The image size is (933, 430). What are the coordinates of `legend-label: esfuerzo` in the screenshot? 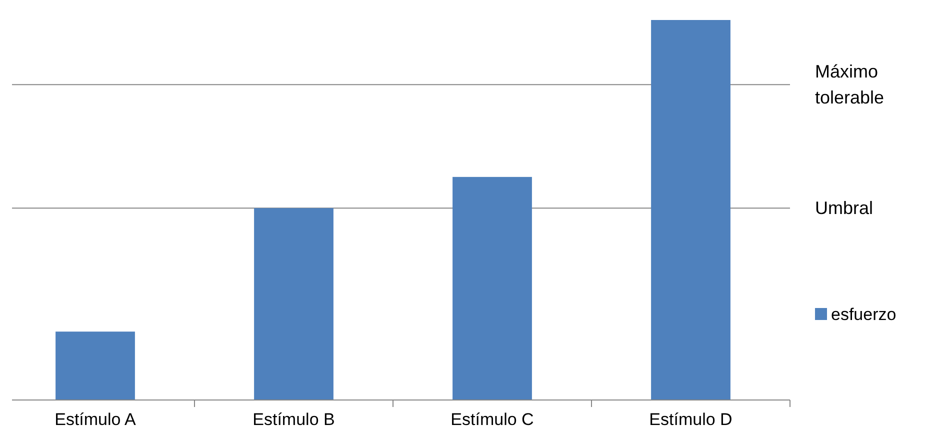 It's located at (863, 314).